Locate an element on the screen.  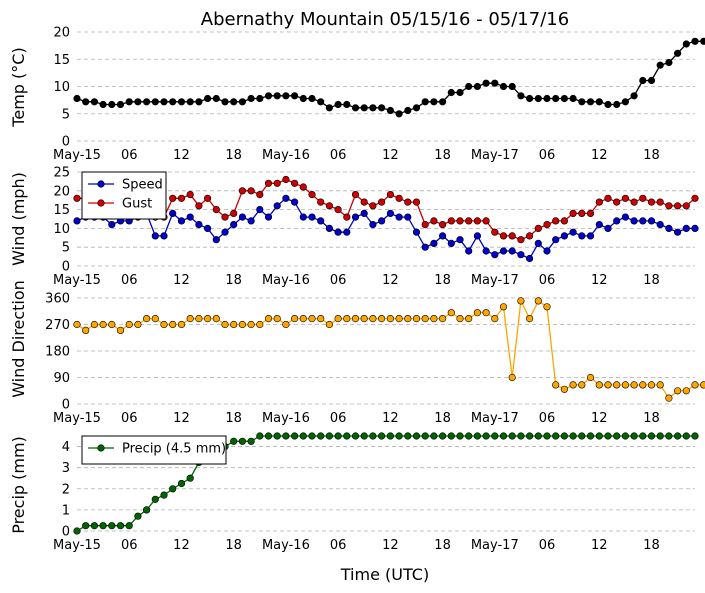
wind-axis-label: Wind (mph) is located at coordinates (18, 219).